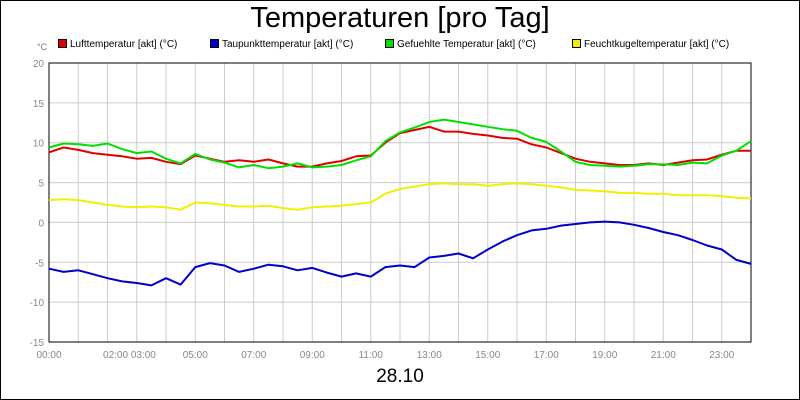  What do you see at coordinates (253, 355) in the screenshot?
I see `x-tick-label: 07:00` at bounding box center [253, 355].